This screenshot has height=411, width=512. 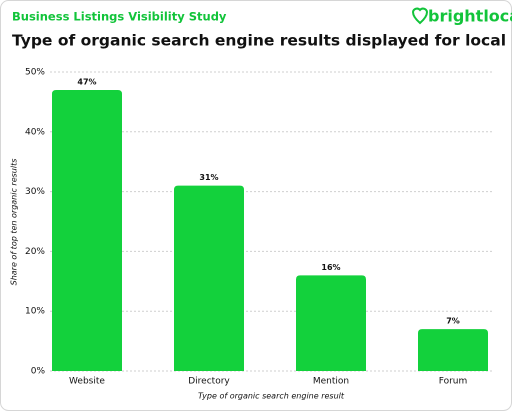 What do you see at coordinates (271, 396) in the screenshot?
I see `x-axis-label: Type of organic search engine result` at bounding box center [271, 396].